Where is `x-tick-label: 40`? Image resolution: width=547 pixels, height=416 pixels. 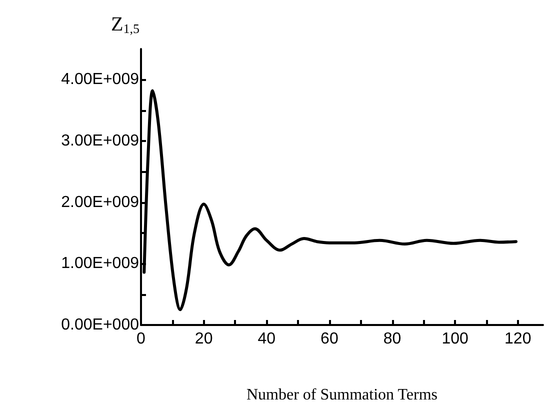 x-tick-label: 40 is located at coordinates (267, 339).